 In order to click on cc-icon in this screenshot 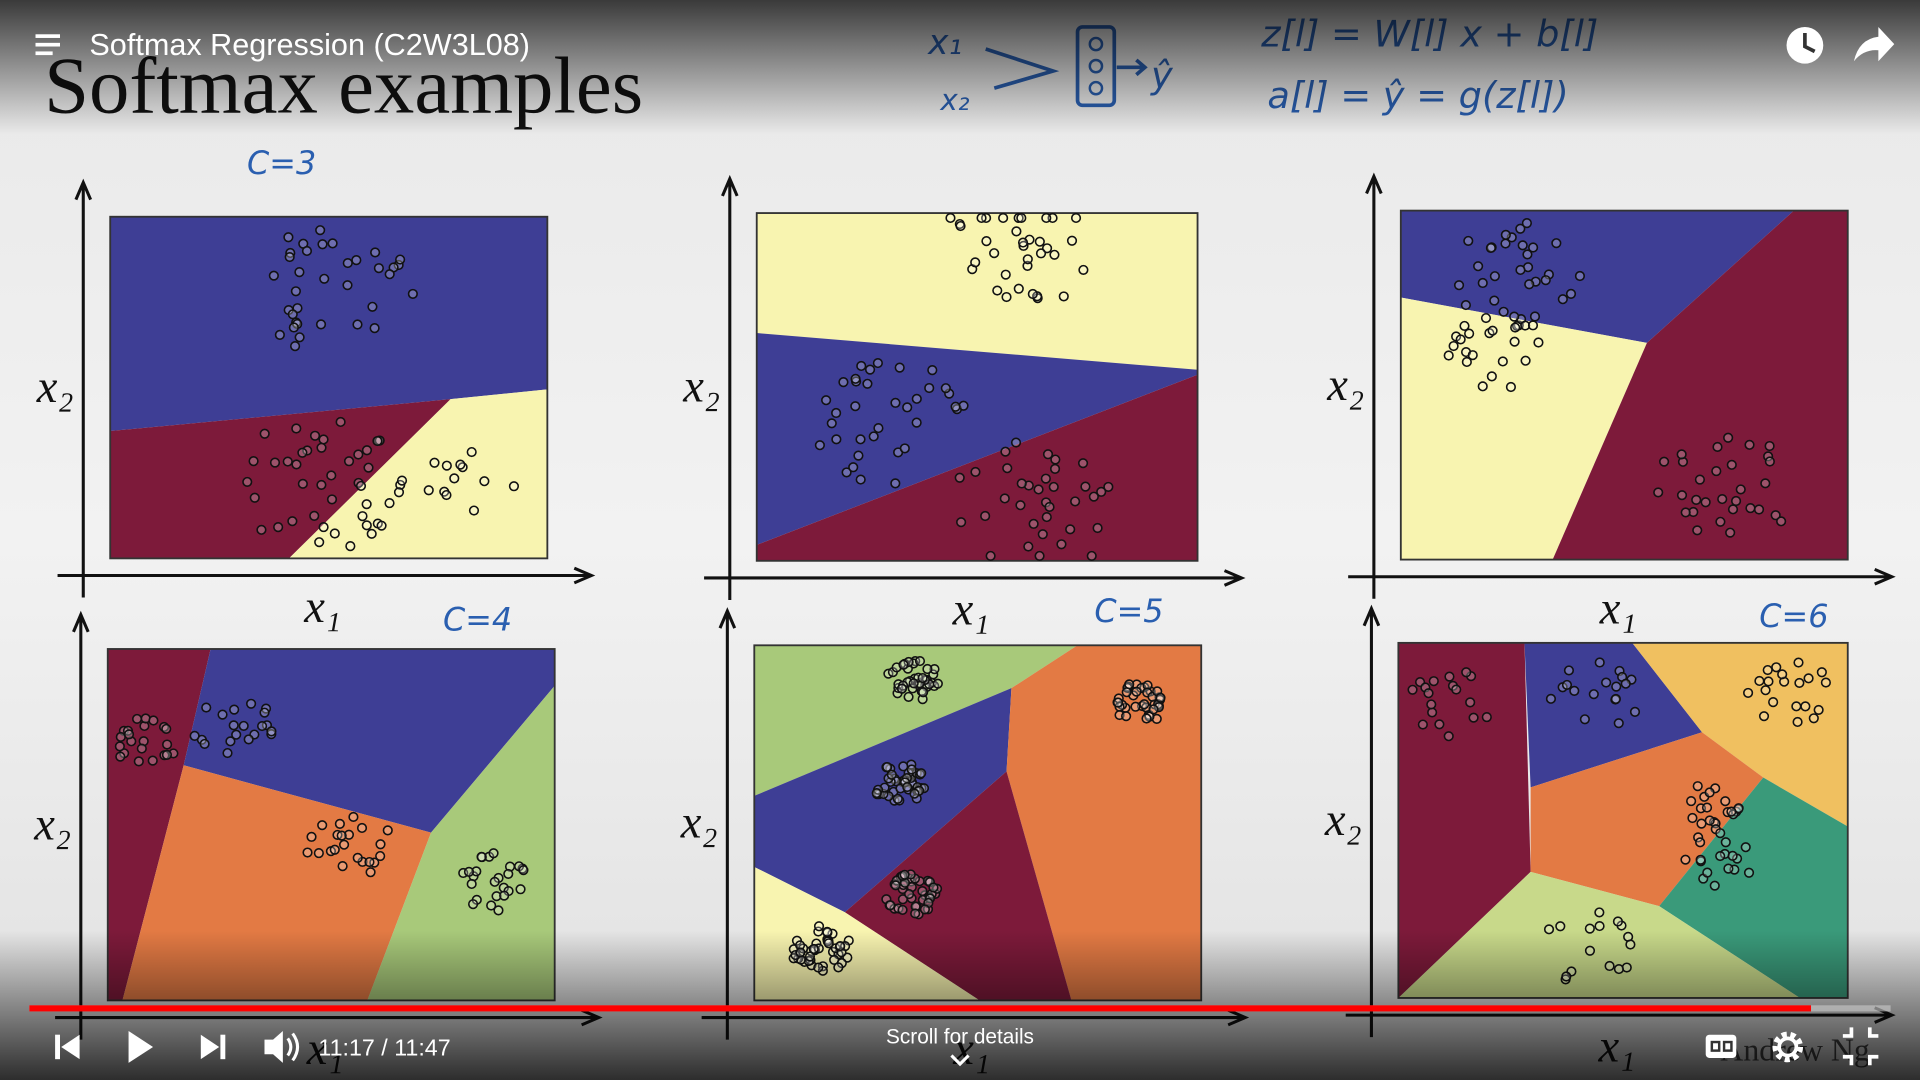, I will do `click(1727, 1046)`.